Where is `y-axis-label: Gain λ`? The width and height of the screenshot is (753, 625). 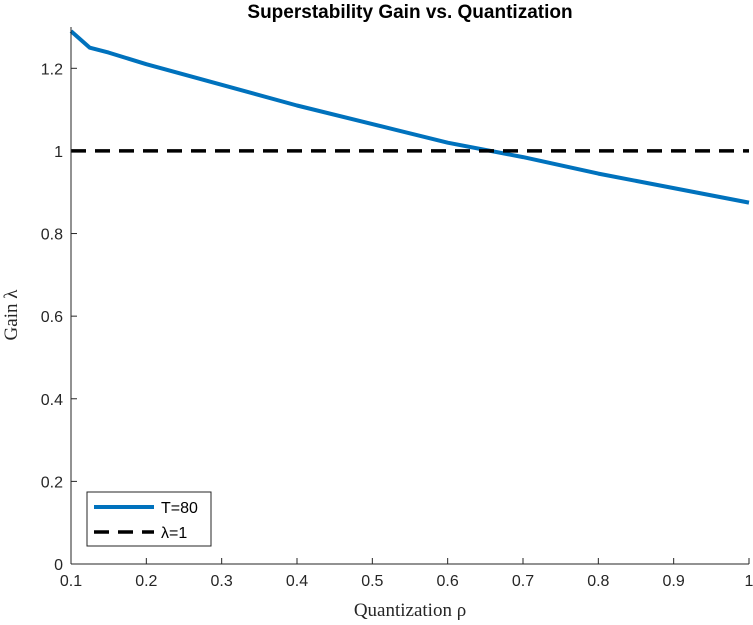
y-axis-label: Gain λ is located at coordinates (11, 315).